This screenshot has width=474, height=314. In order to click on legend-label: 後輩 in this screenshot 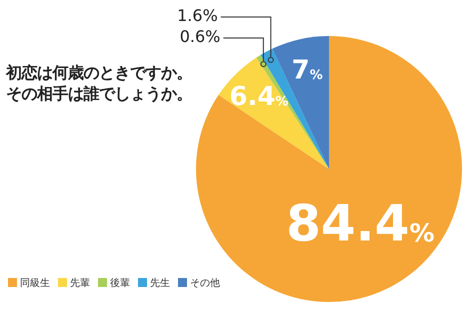, I will do `click(119, 283)`.